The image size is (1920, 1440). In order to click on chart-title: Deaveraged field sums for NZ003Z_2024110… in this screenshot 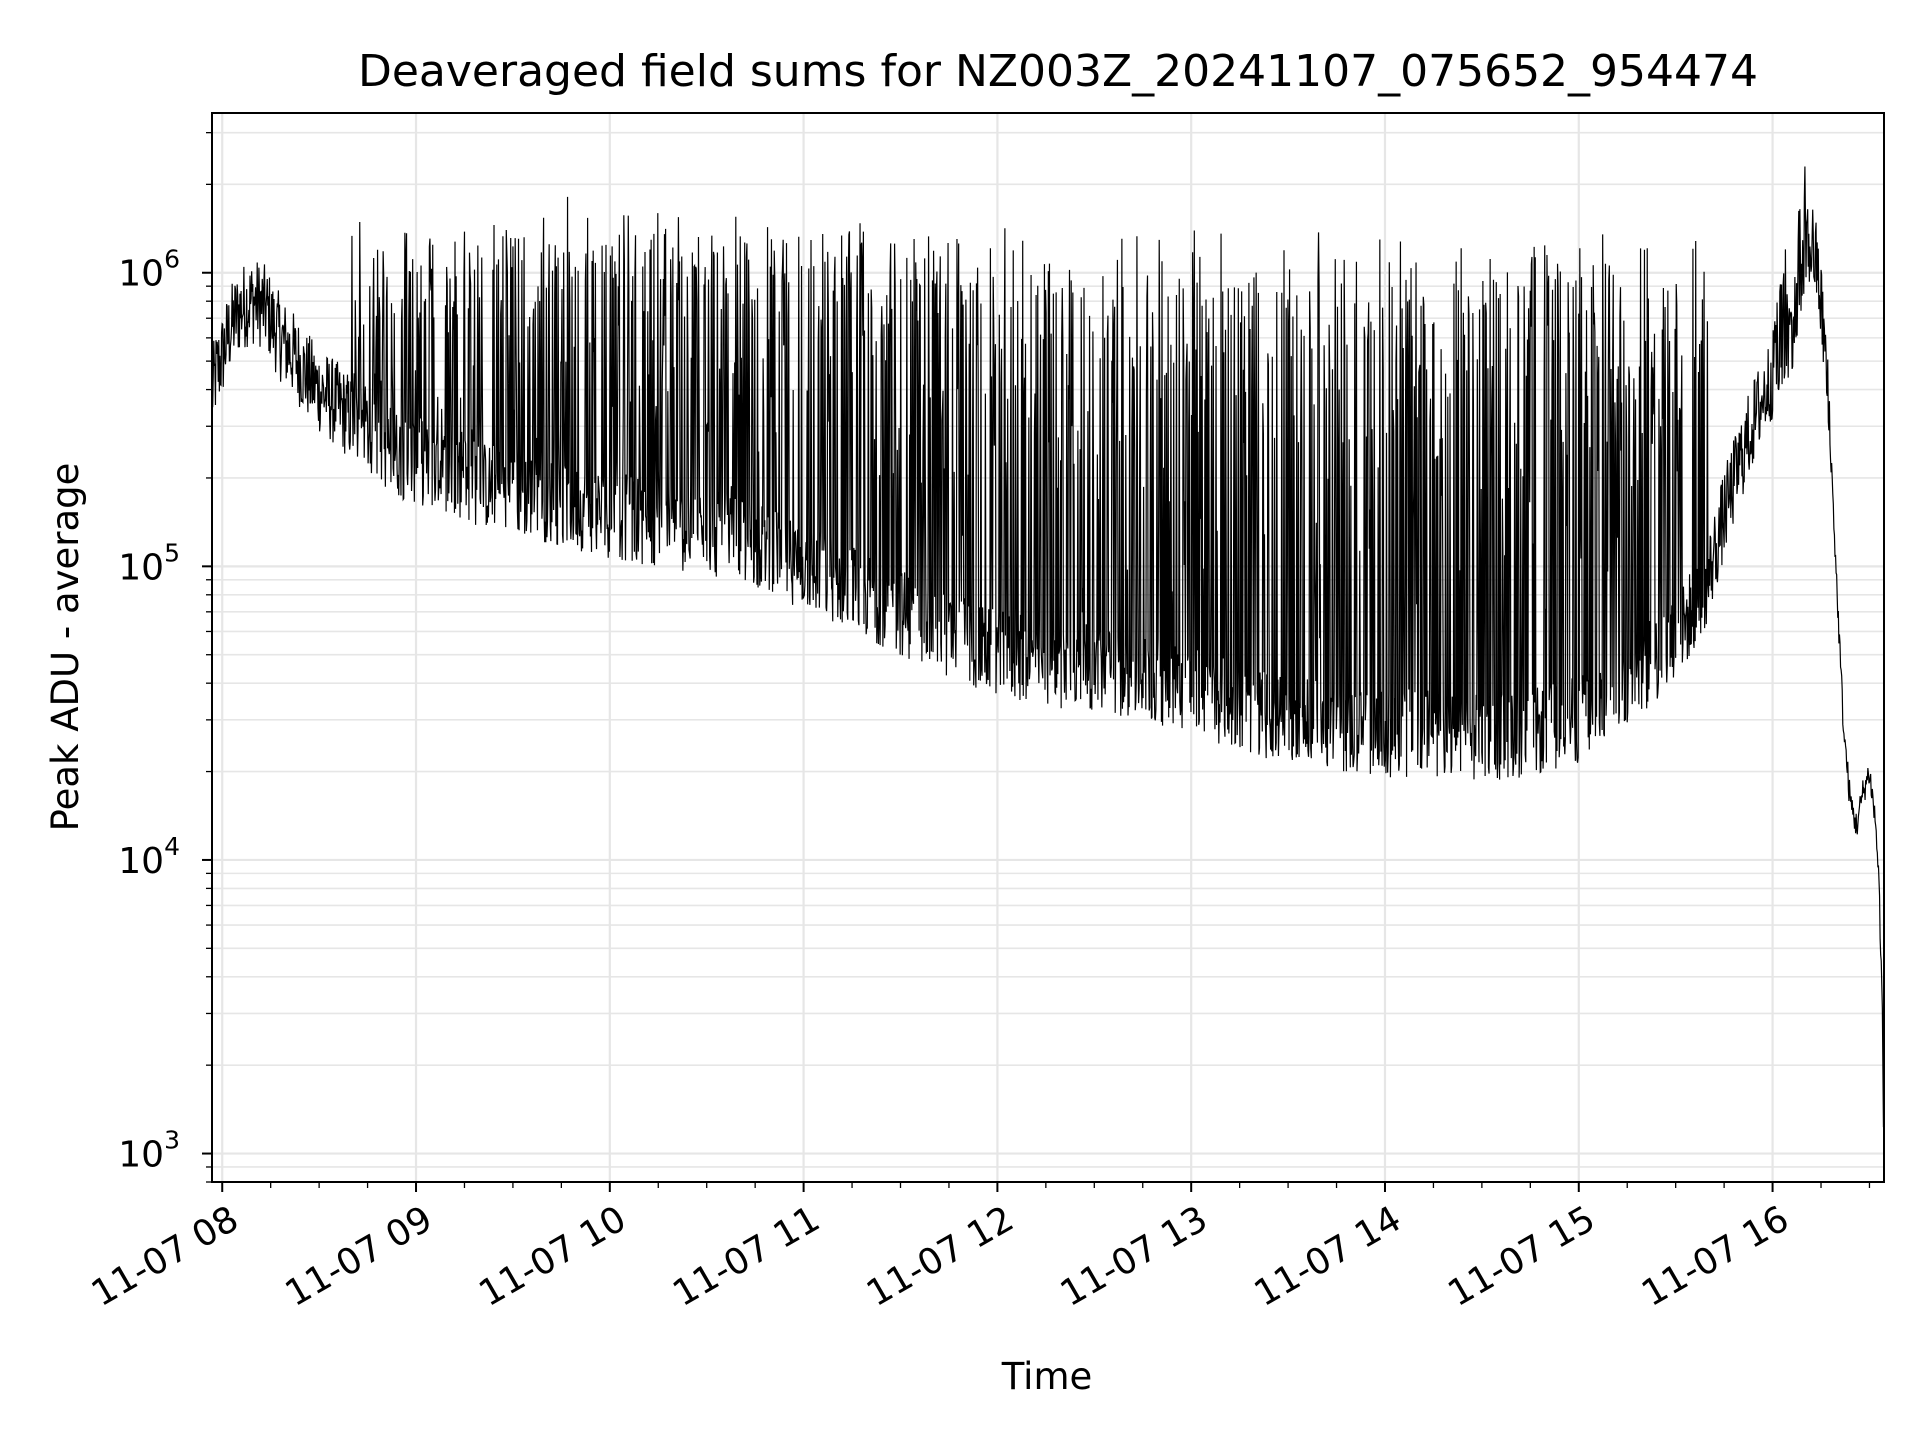, I will do `click(1058, 71)`.